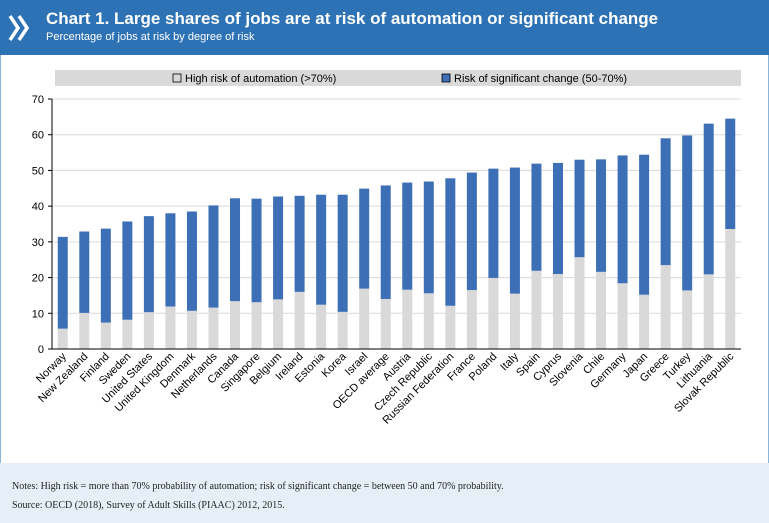 This screenshot has height=523, width=769. Describe the element at coordinates (260, 79) in the screenshot. I see `legend-label-high-risk: High risk of automation (>70%)` at that location.